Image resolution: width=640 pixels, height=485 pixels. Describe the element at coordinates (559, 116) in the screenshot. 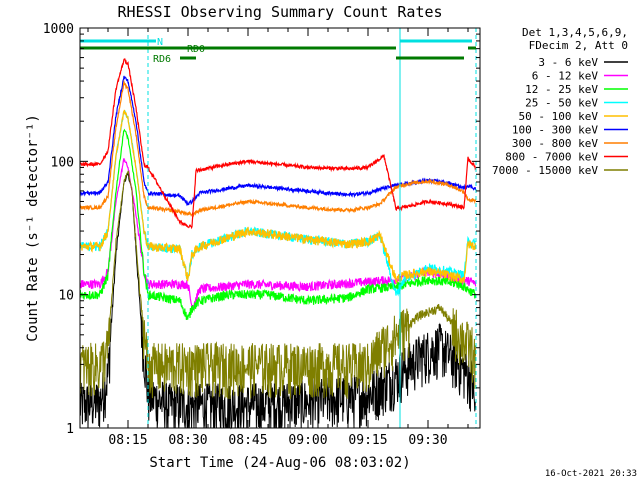

I see `legend-entry-label: 50 - 100 keV` at that location.